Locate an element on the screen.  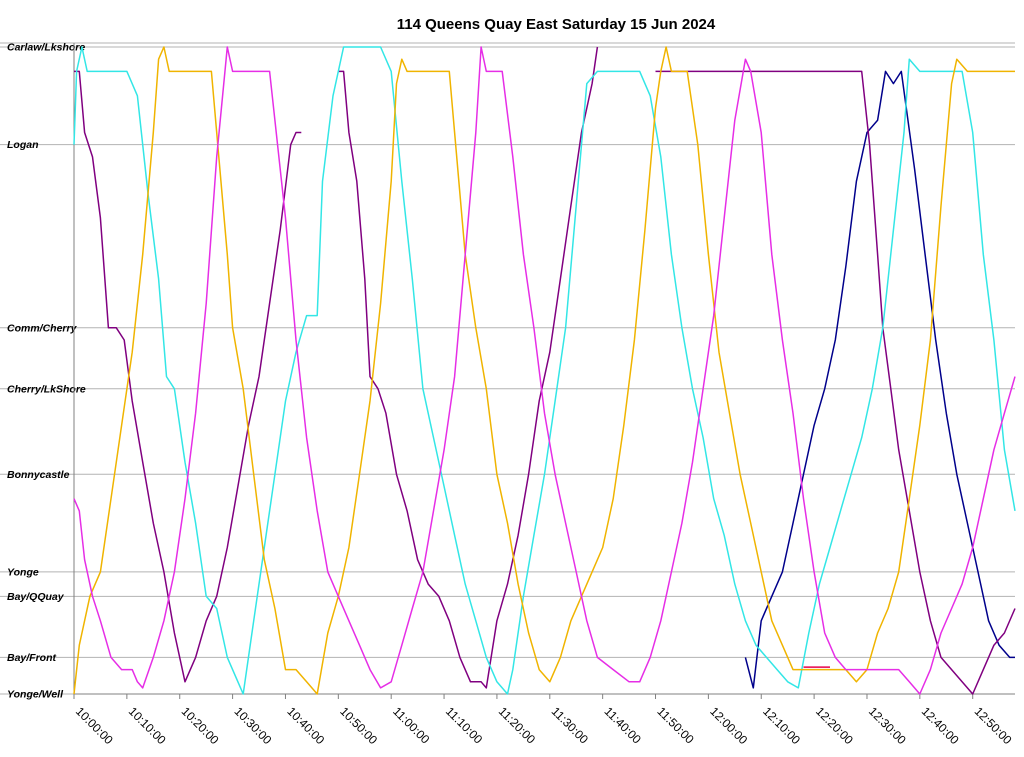
x-tick-label: 11:30:00 is located at coordinates (570, 725).